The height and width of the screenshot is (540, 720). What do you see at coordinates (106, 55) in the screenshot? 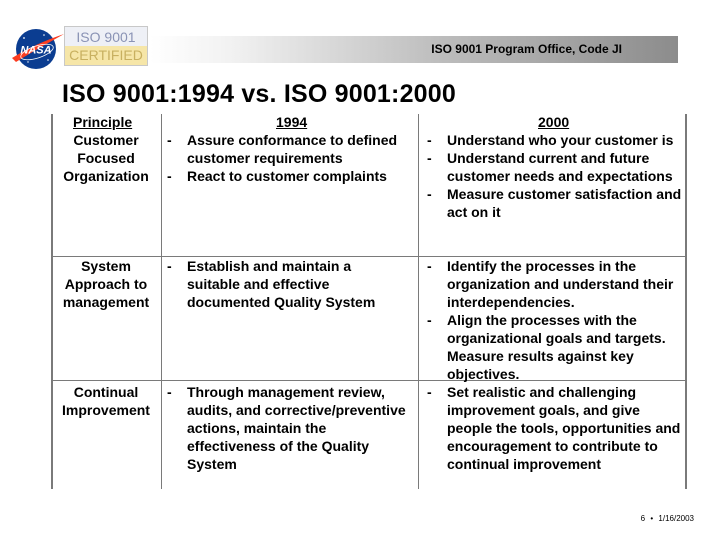
I see `cert-line-2: CERTIFIED` at bounding box center [106, 55].